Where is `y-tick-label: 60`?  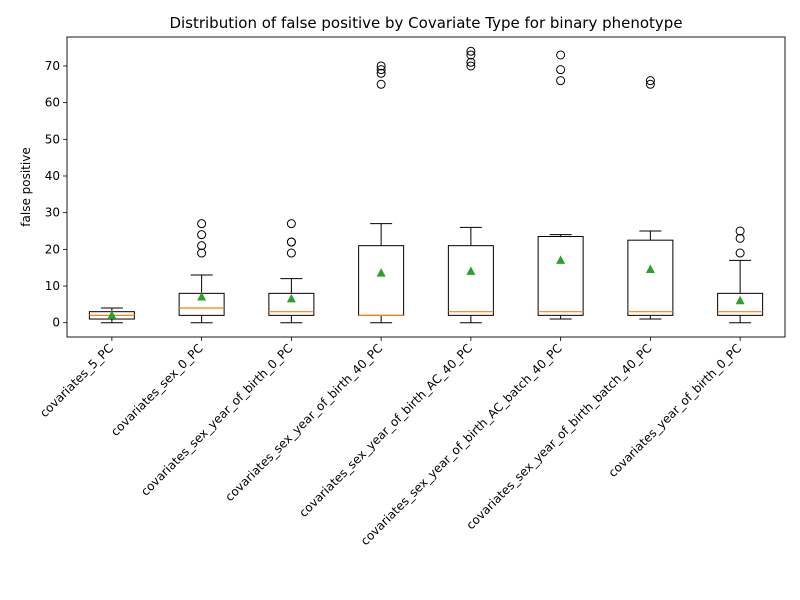 y-tick-label: 60 is located at coordinates (52, 103).